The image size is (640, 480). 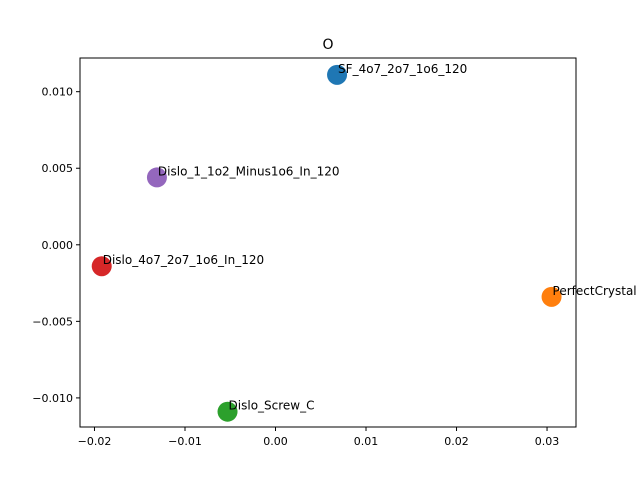 What do you see at coordinates (595, 291) in the screenshot?
I see `point-label: PerfectCrystal` at bounding box center [595, 291].